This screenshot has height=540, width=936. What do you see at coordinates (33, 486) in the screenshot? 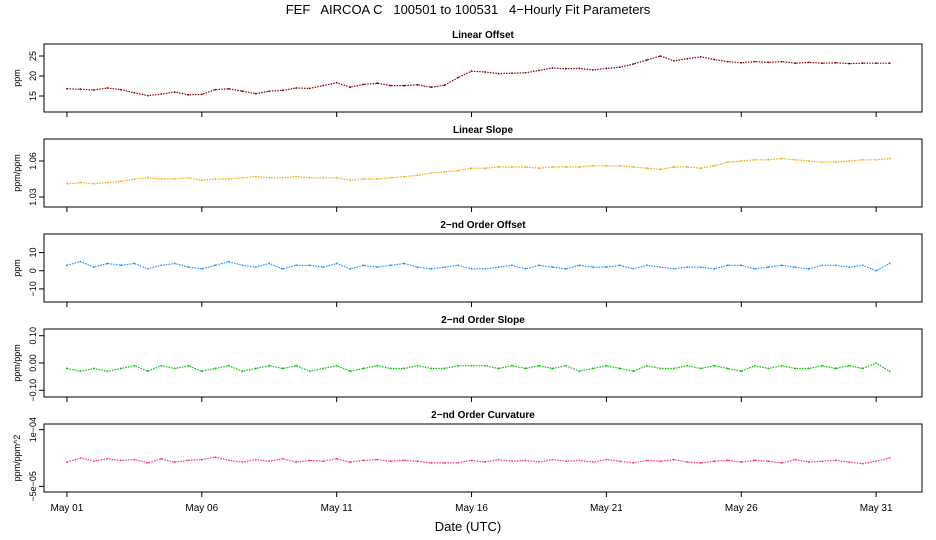
I see `y-tick-label: −5e−05` at bounding box center [33, 486].